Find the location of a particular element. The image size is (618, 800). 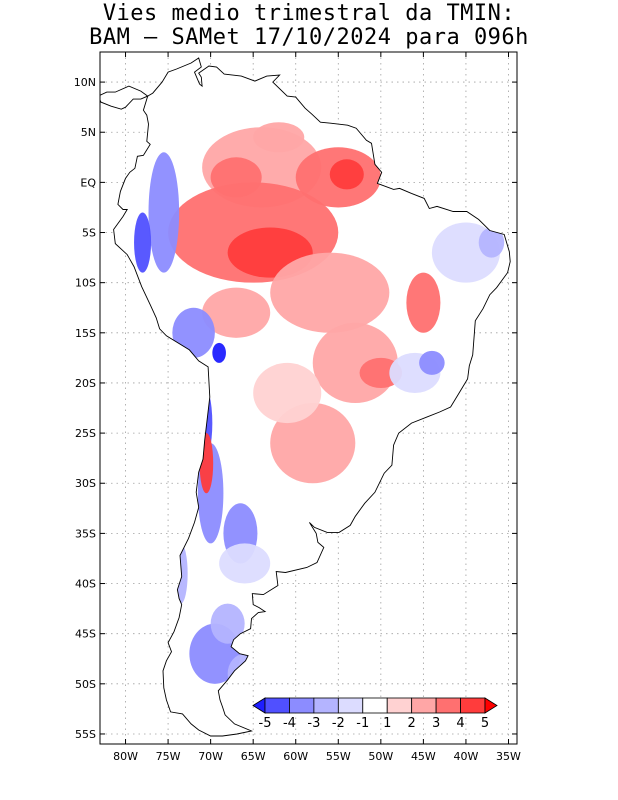

lat-tick-label: 25S is located at coordinates (85, 433).